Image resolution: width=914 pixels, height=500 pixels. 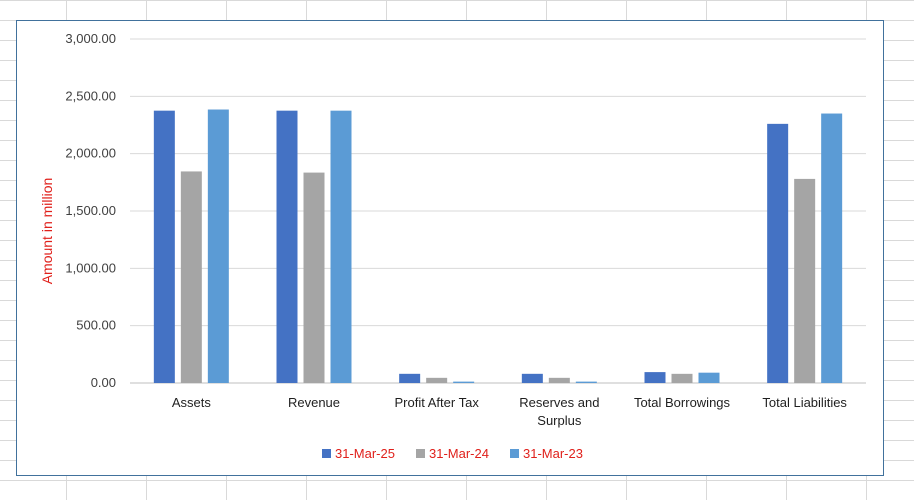 I want to click on legend-label: 31-Mar-24, so click(x=459, y=453).